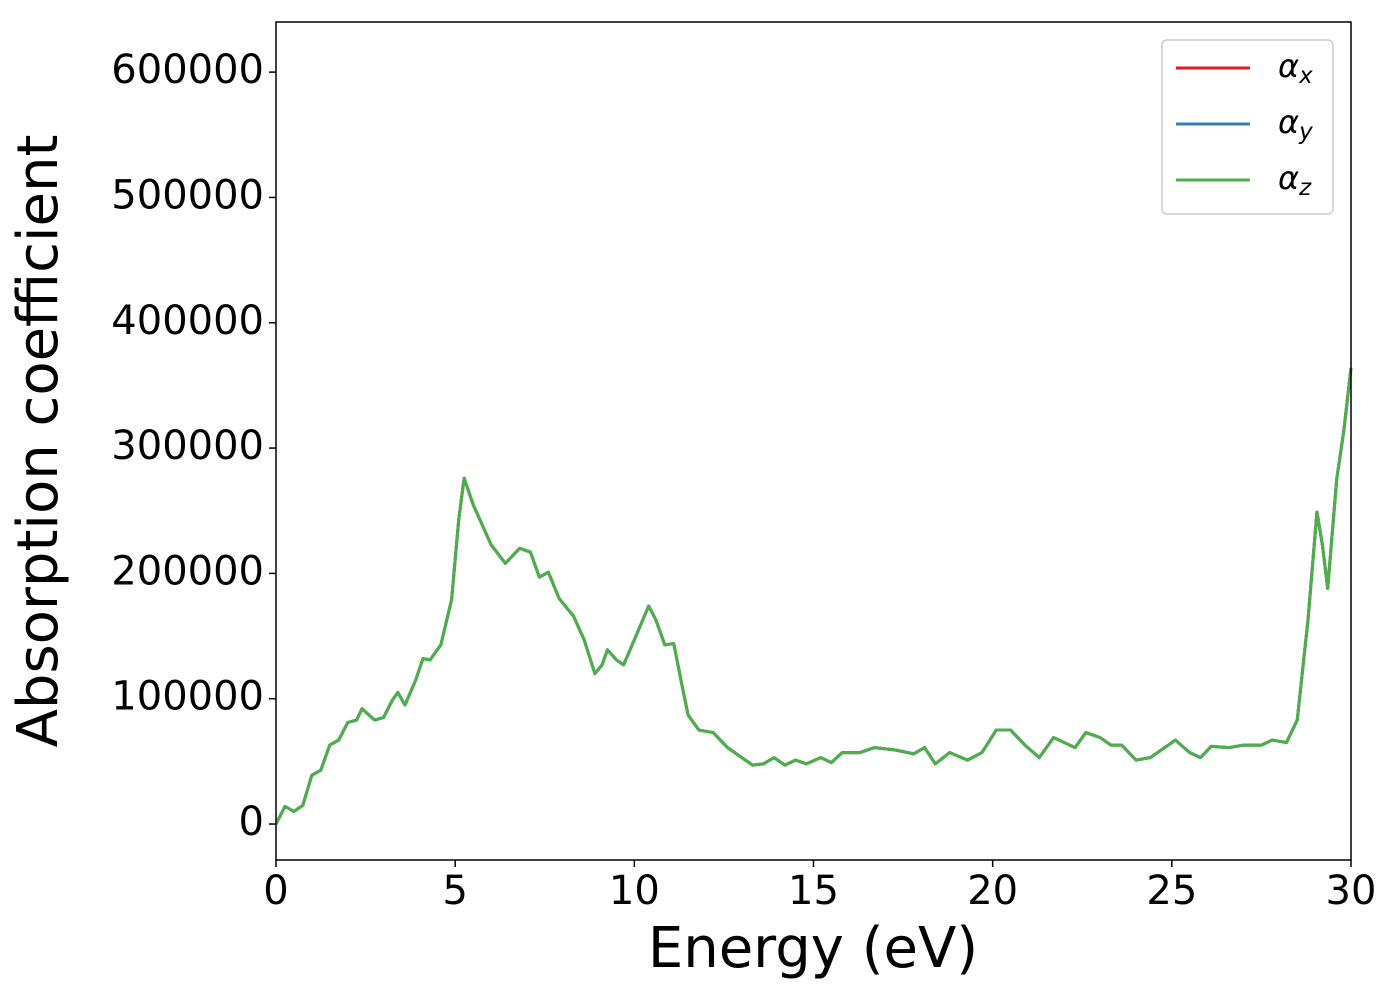  I want to click on x-tick-label: 30, so click(1351, 891).